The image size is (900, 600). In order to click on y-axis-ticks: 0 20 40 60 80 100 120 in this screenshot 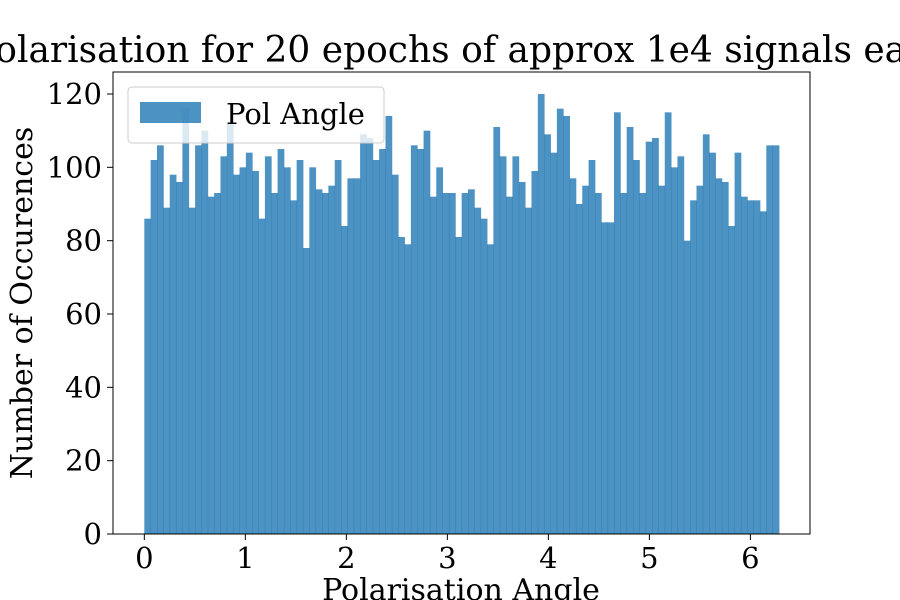, I will do `click(80, 314)`.